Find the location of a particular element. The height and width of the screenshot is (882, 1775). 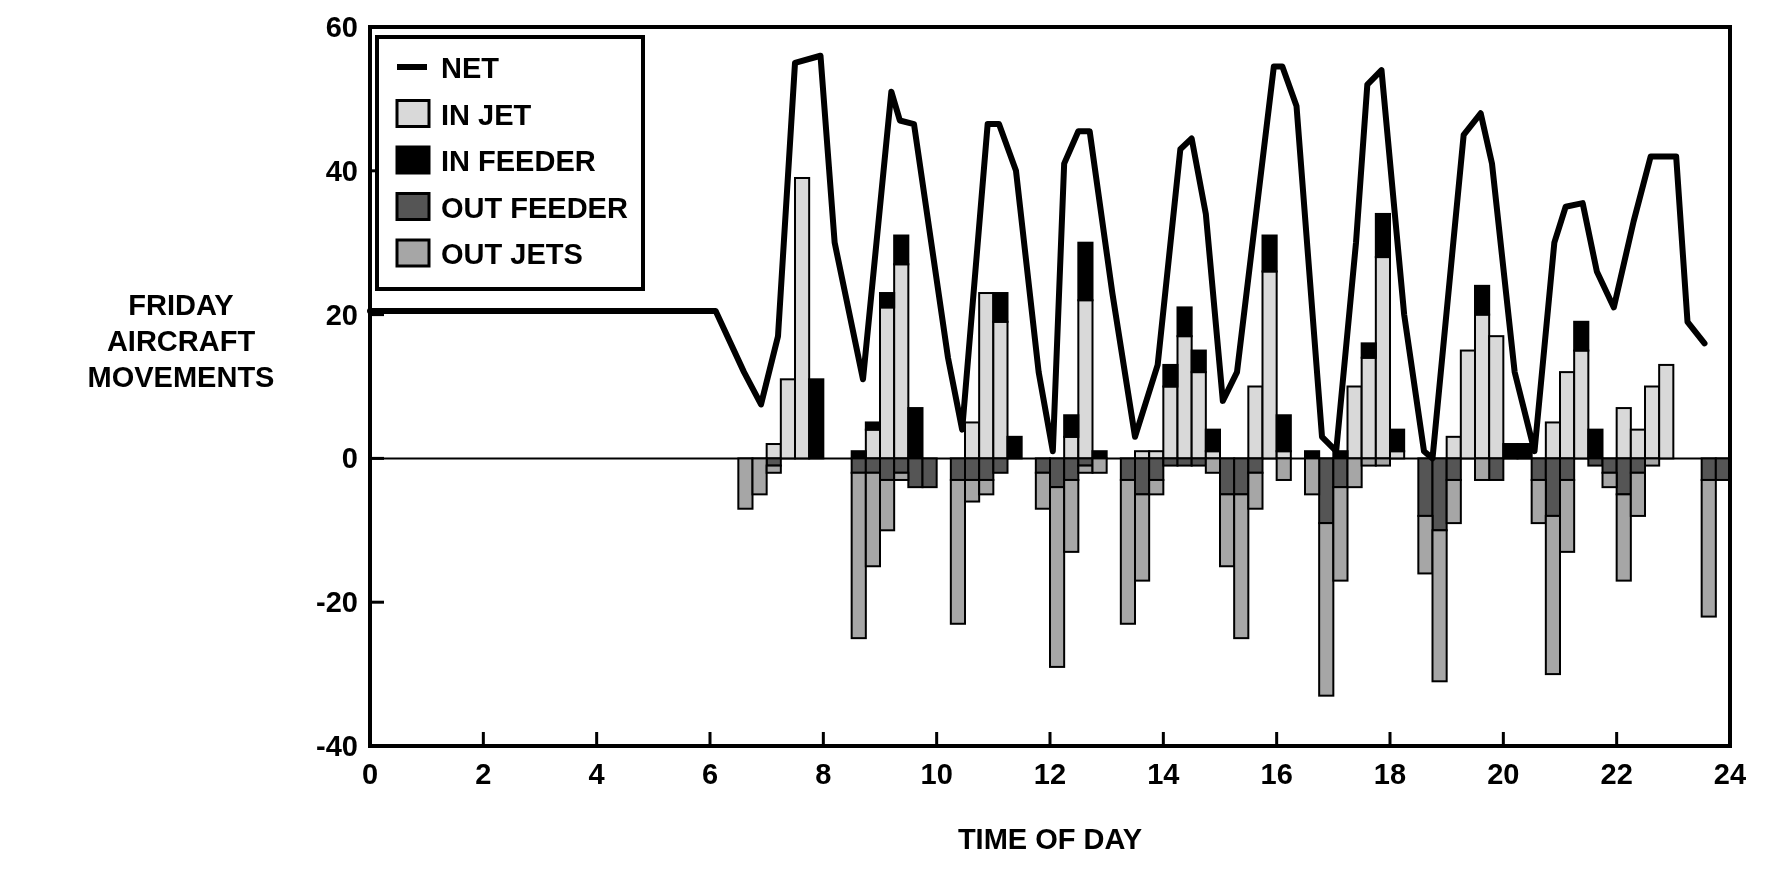

legend-label: IN JET is located at coordinates (486, 114).